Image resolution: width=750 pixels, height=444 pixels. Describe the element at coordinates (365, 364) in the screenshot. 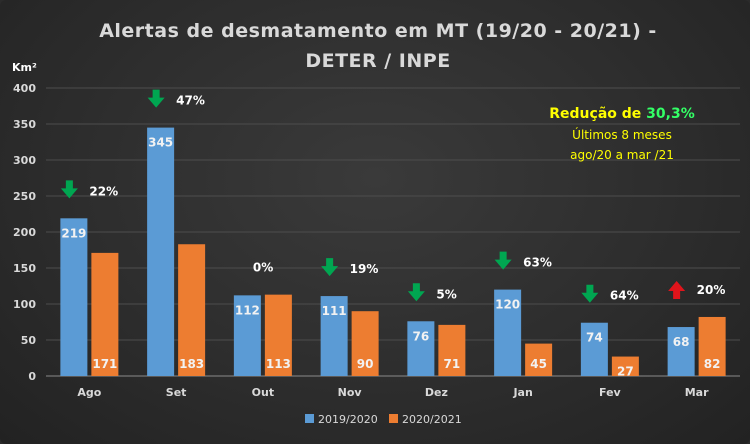

I see `data-label-2020-2021-nov: 90` at that location.